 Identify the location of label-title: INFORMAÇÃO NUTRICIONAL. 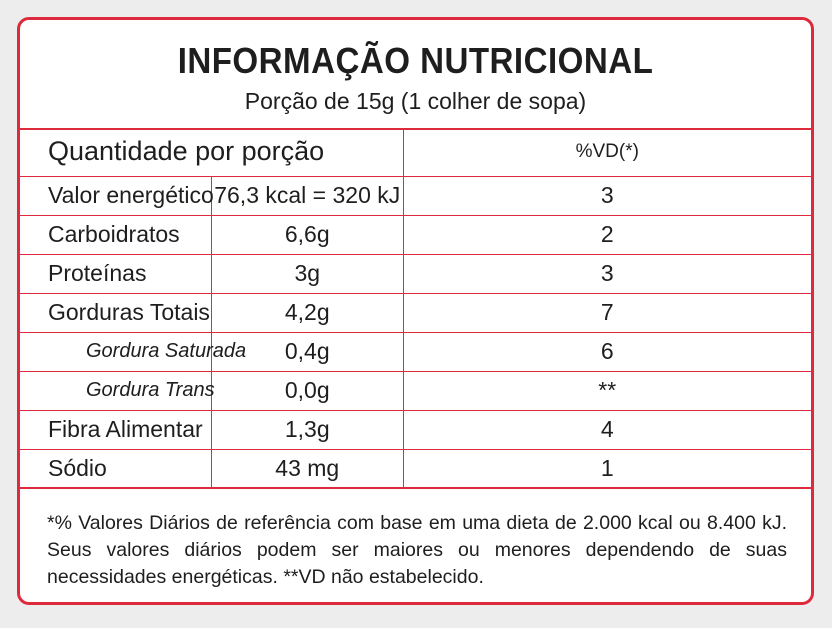
(415, 60).